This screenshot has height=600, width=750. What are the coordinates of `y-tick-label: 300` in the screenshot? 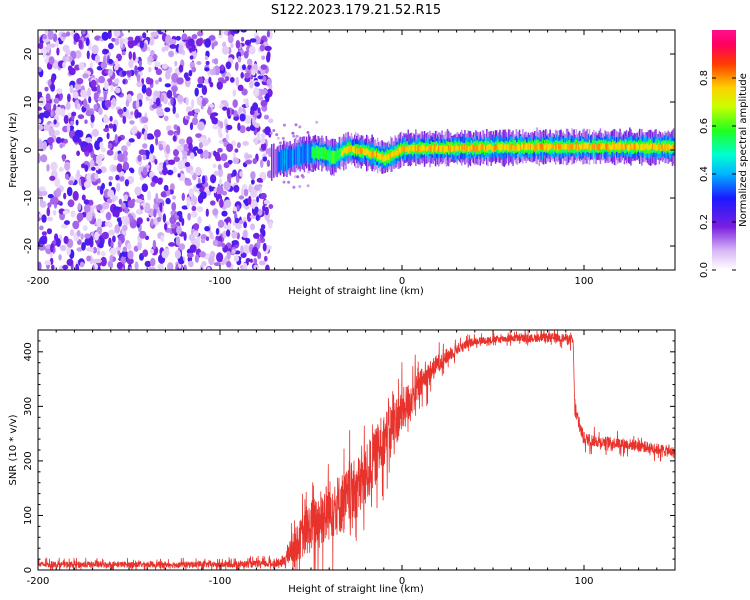 It's located at (28, 406).